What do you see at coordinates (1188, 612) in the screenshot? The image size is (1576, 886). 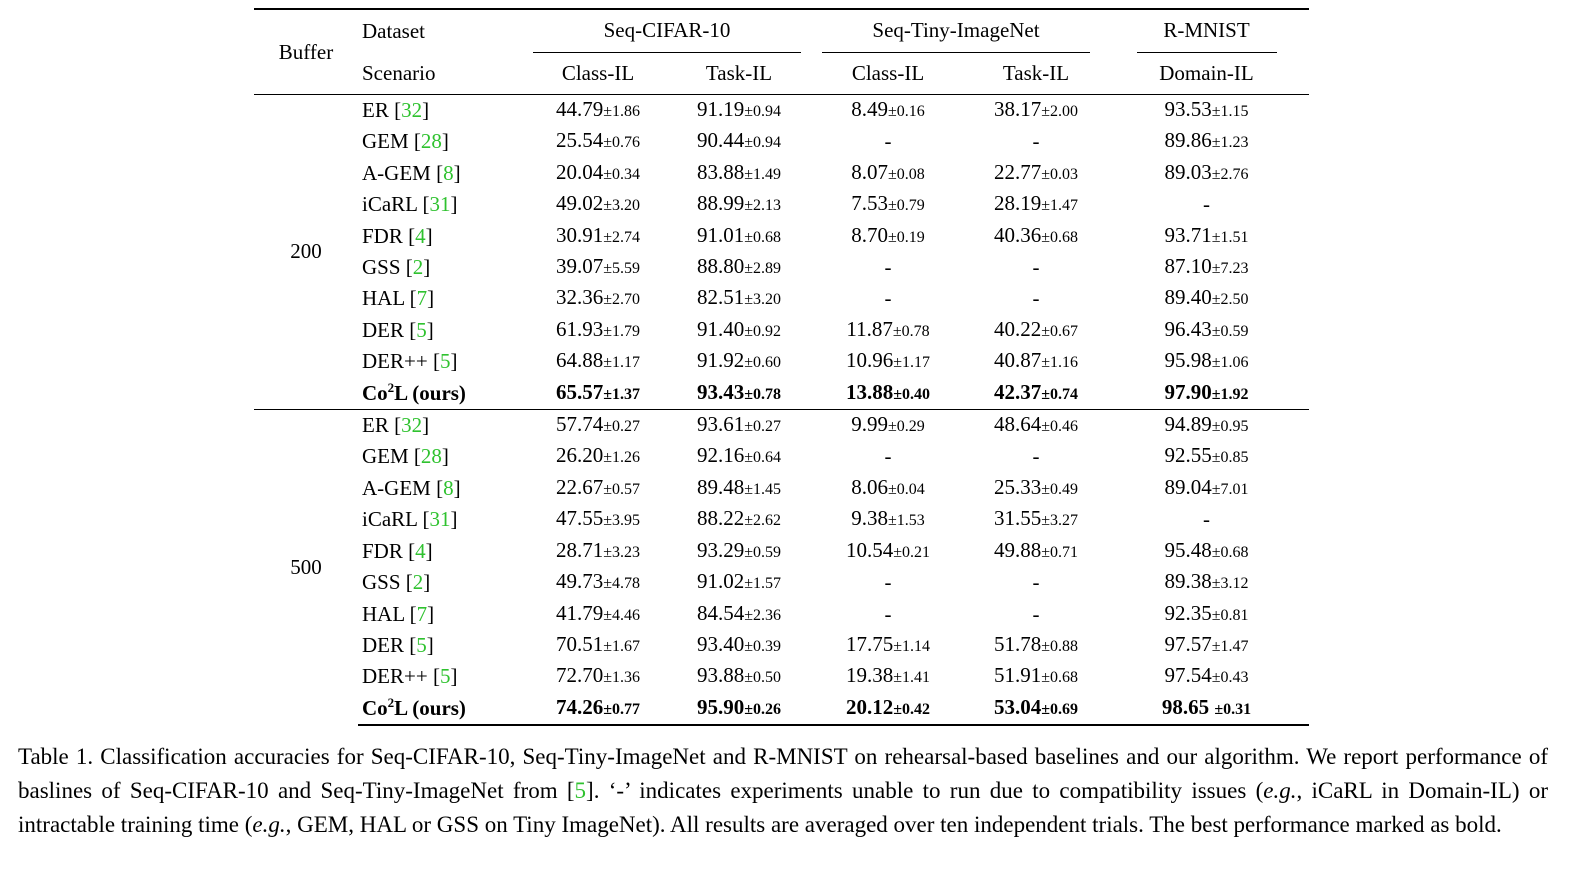 I see `accuracy-mean: 92.35` at bounding box center [1188, 612].